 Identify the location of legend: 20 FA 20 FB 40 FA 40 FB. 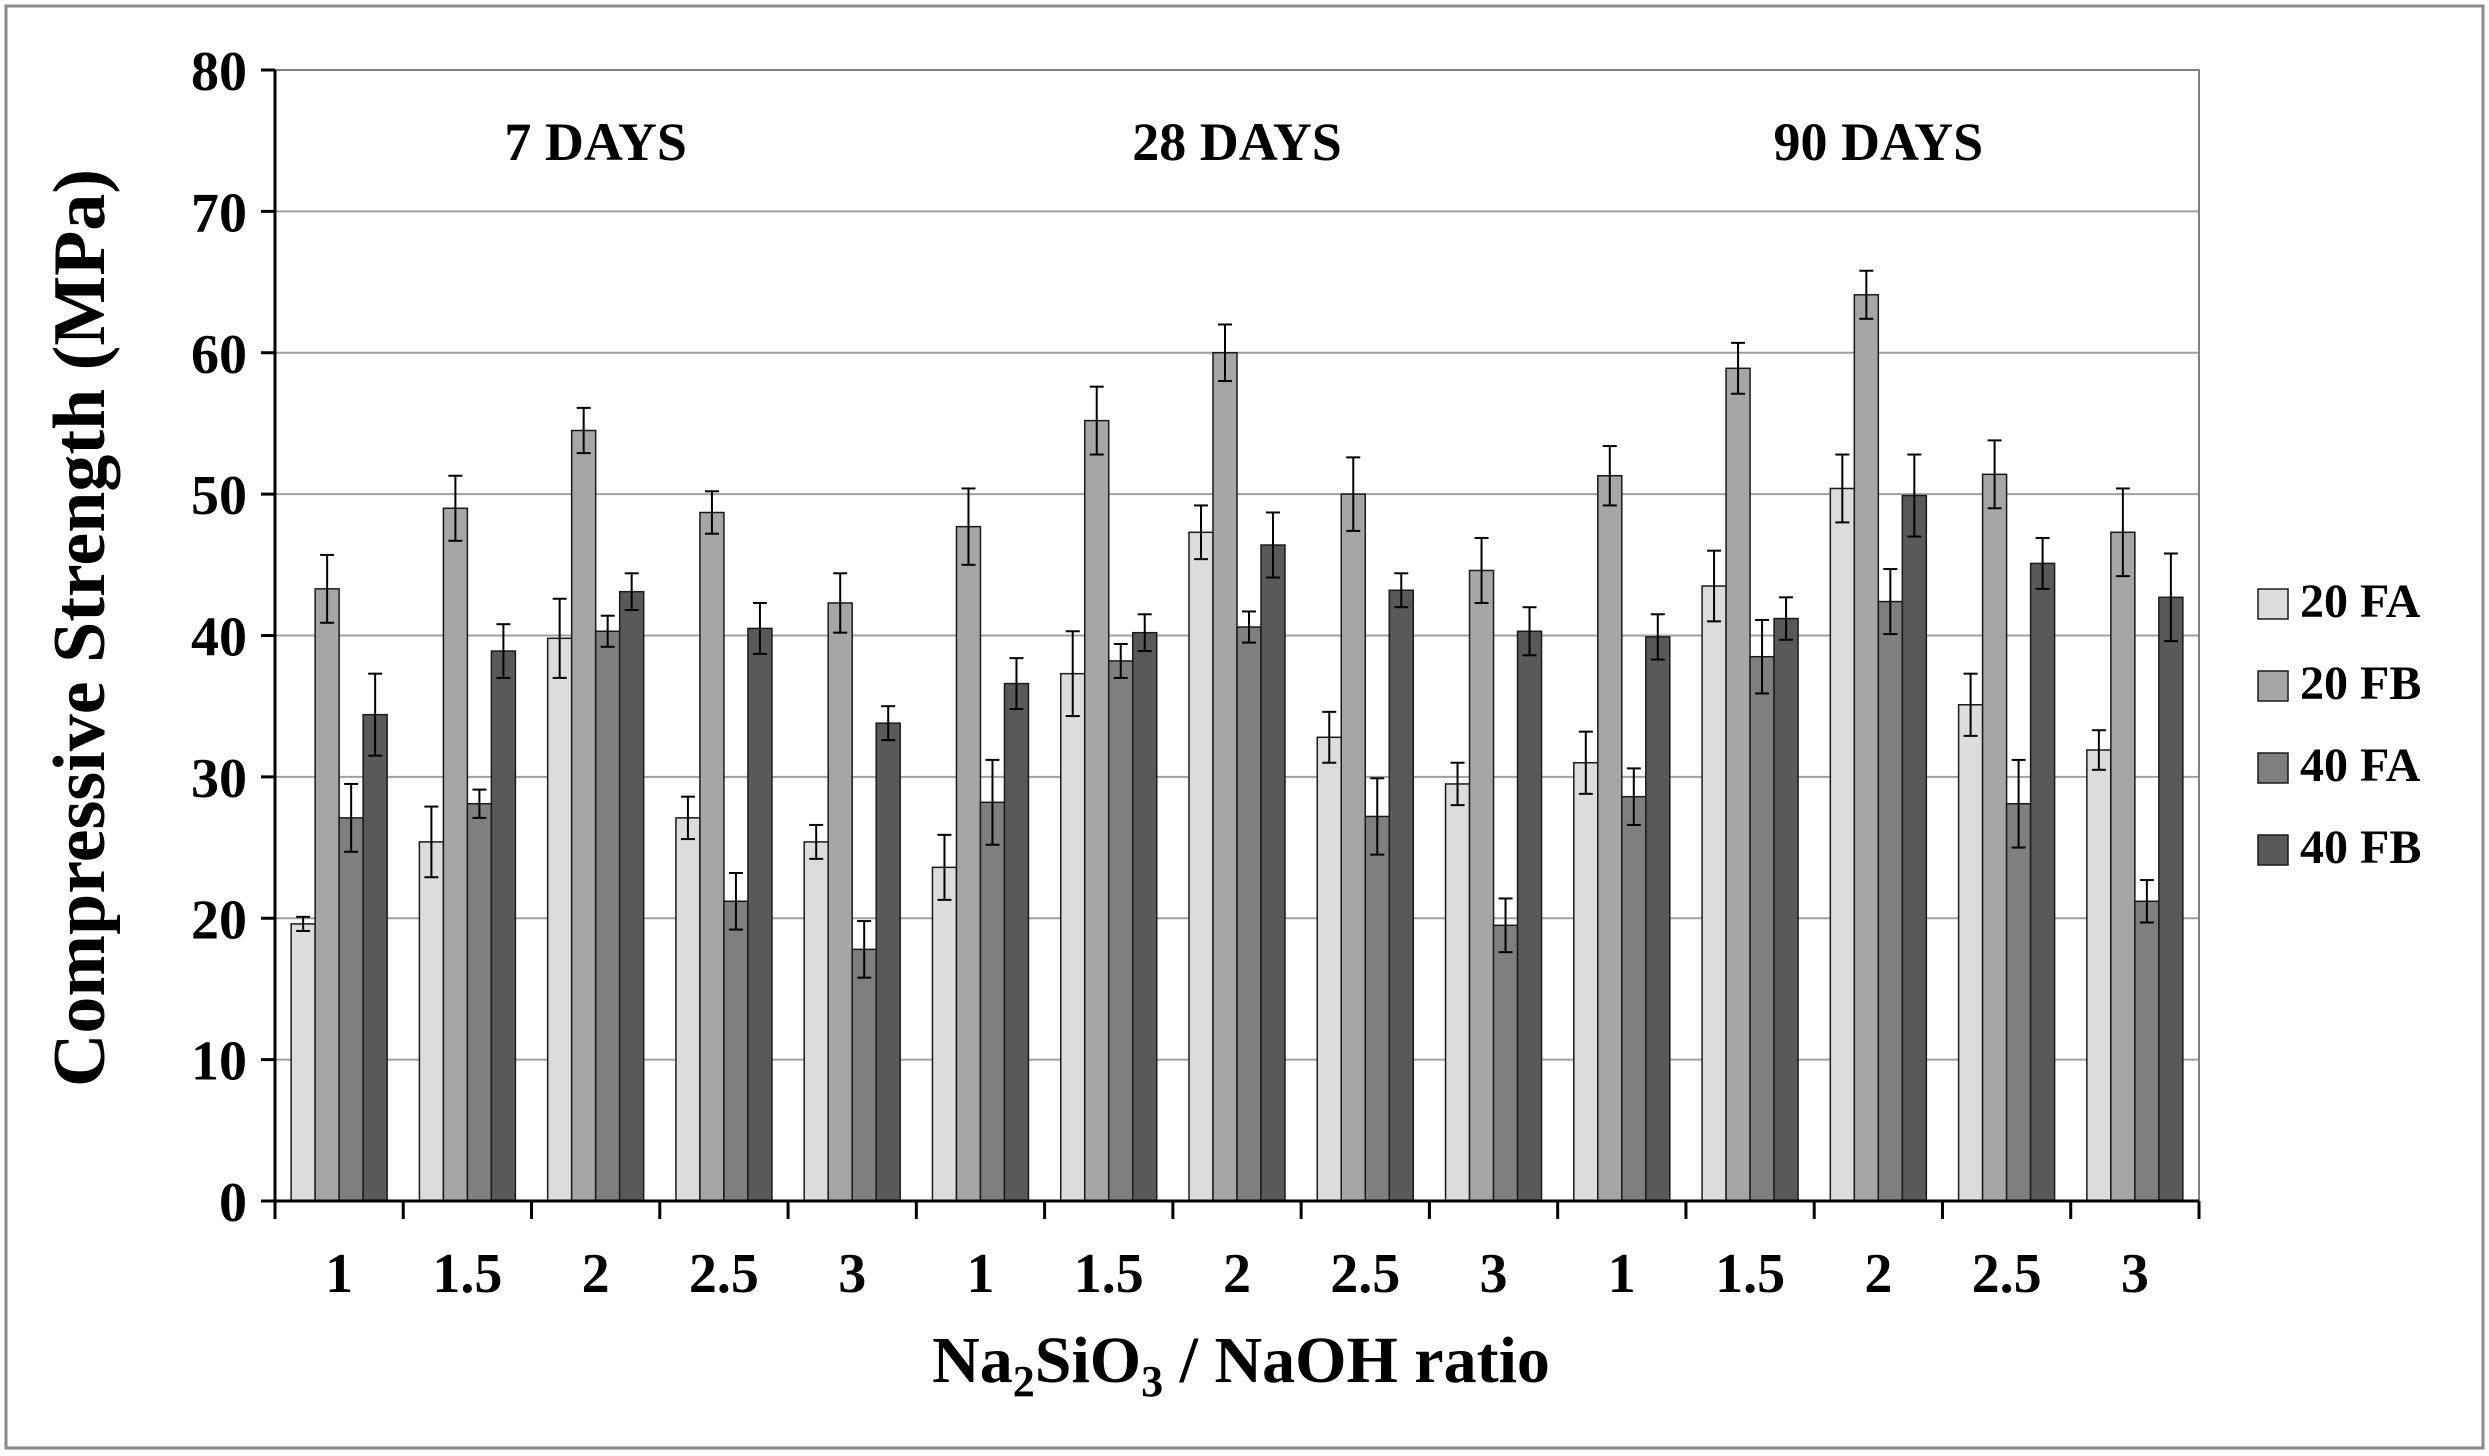
(2339, 724).